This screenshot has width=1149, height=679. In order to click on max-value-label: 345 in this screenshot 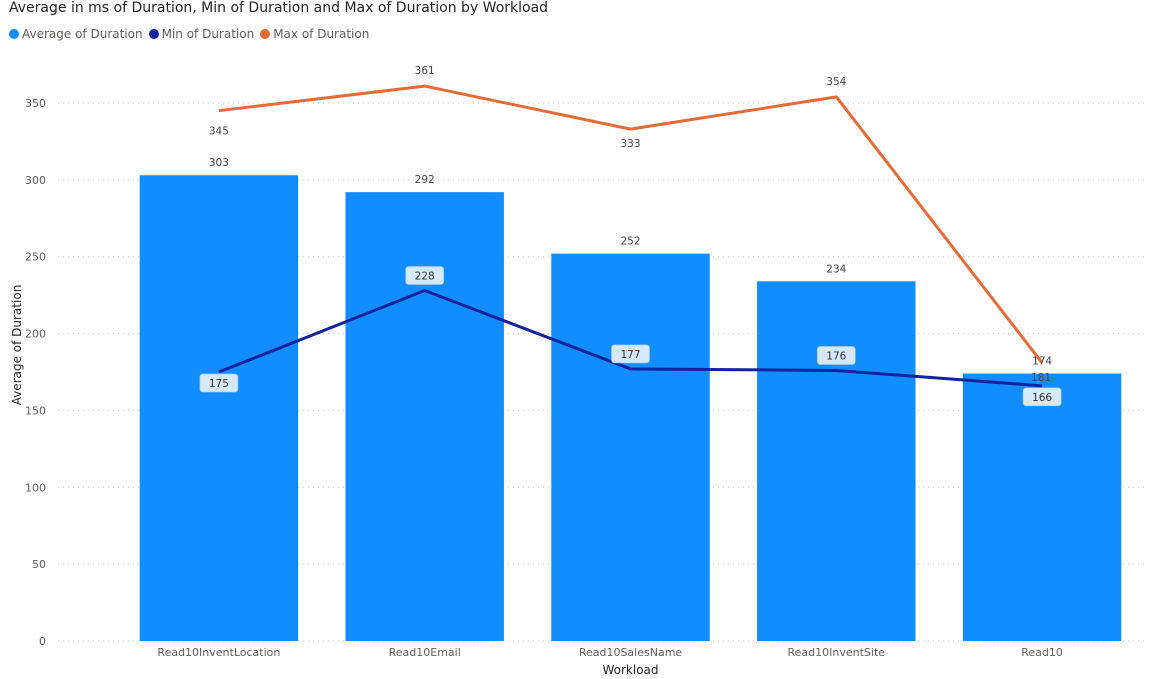, I will do `click(219, 132)`.